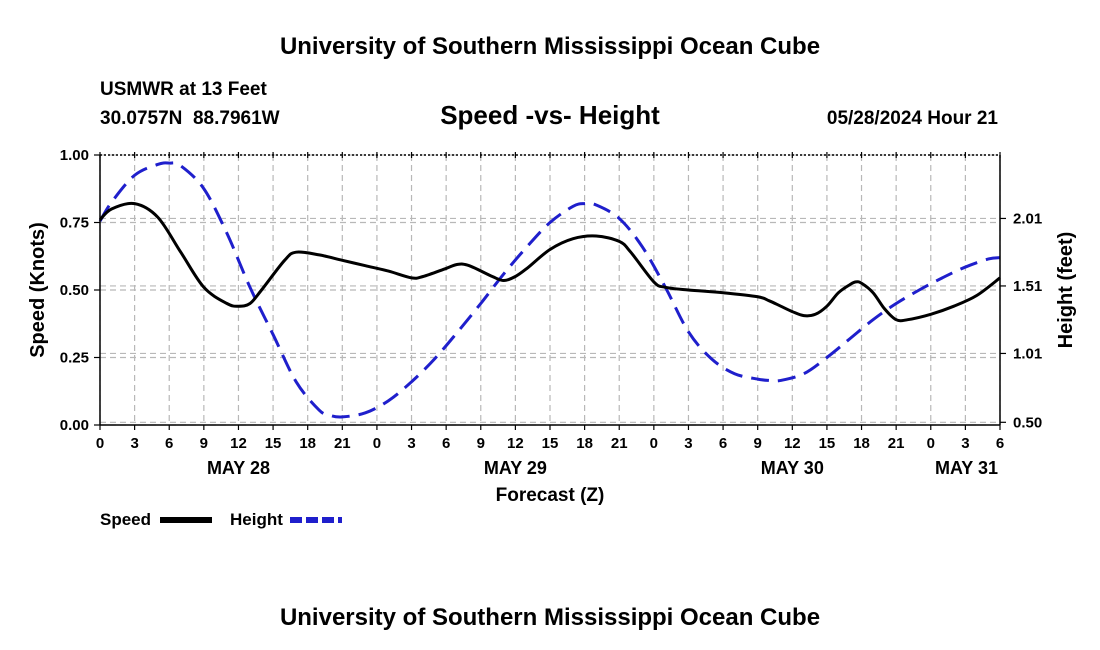 The height and width of the screenshot is (650, 1100). What do you see at coordinates (190, 118) in the screenshot?
I see `station-coords: 30.0757N 88.7961W` at bounding box center [190, 118].